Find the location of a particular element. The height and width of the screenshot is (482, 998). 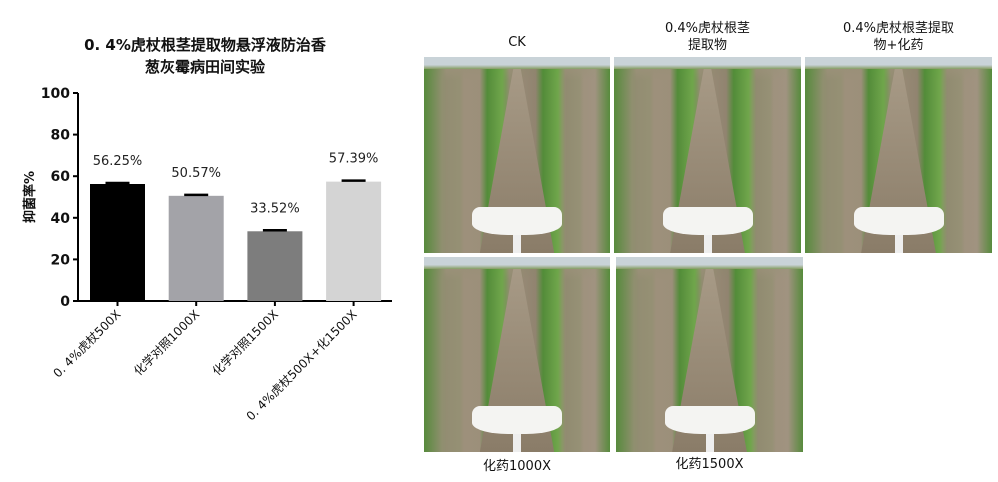

chart-title-line2: 葱灰霉病田间实验 is located at coordinates (205, 67).